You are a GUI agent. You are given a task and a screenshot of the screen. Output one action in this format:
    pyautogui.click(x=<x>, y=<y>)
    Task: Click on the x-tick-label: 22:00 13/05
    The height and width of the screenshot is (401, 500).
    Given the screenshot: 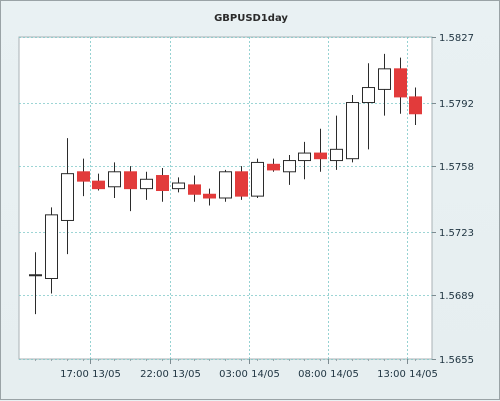 What is the action you would take?
    pyautogui.click(x=170, y=374)
    